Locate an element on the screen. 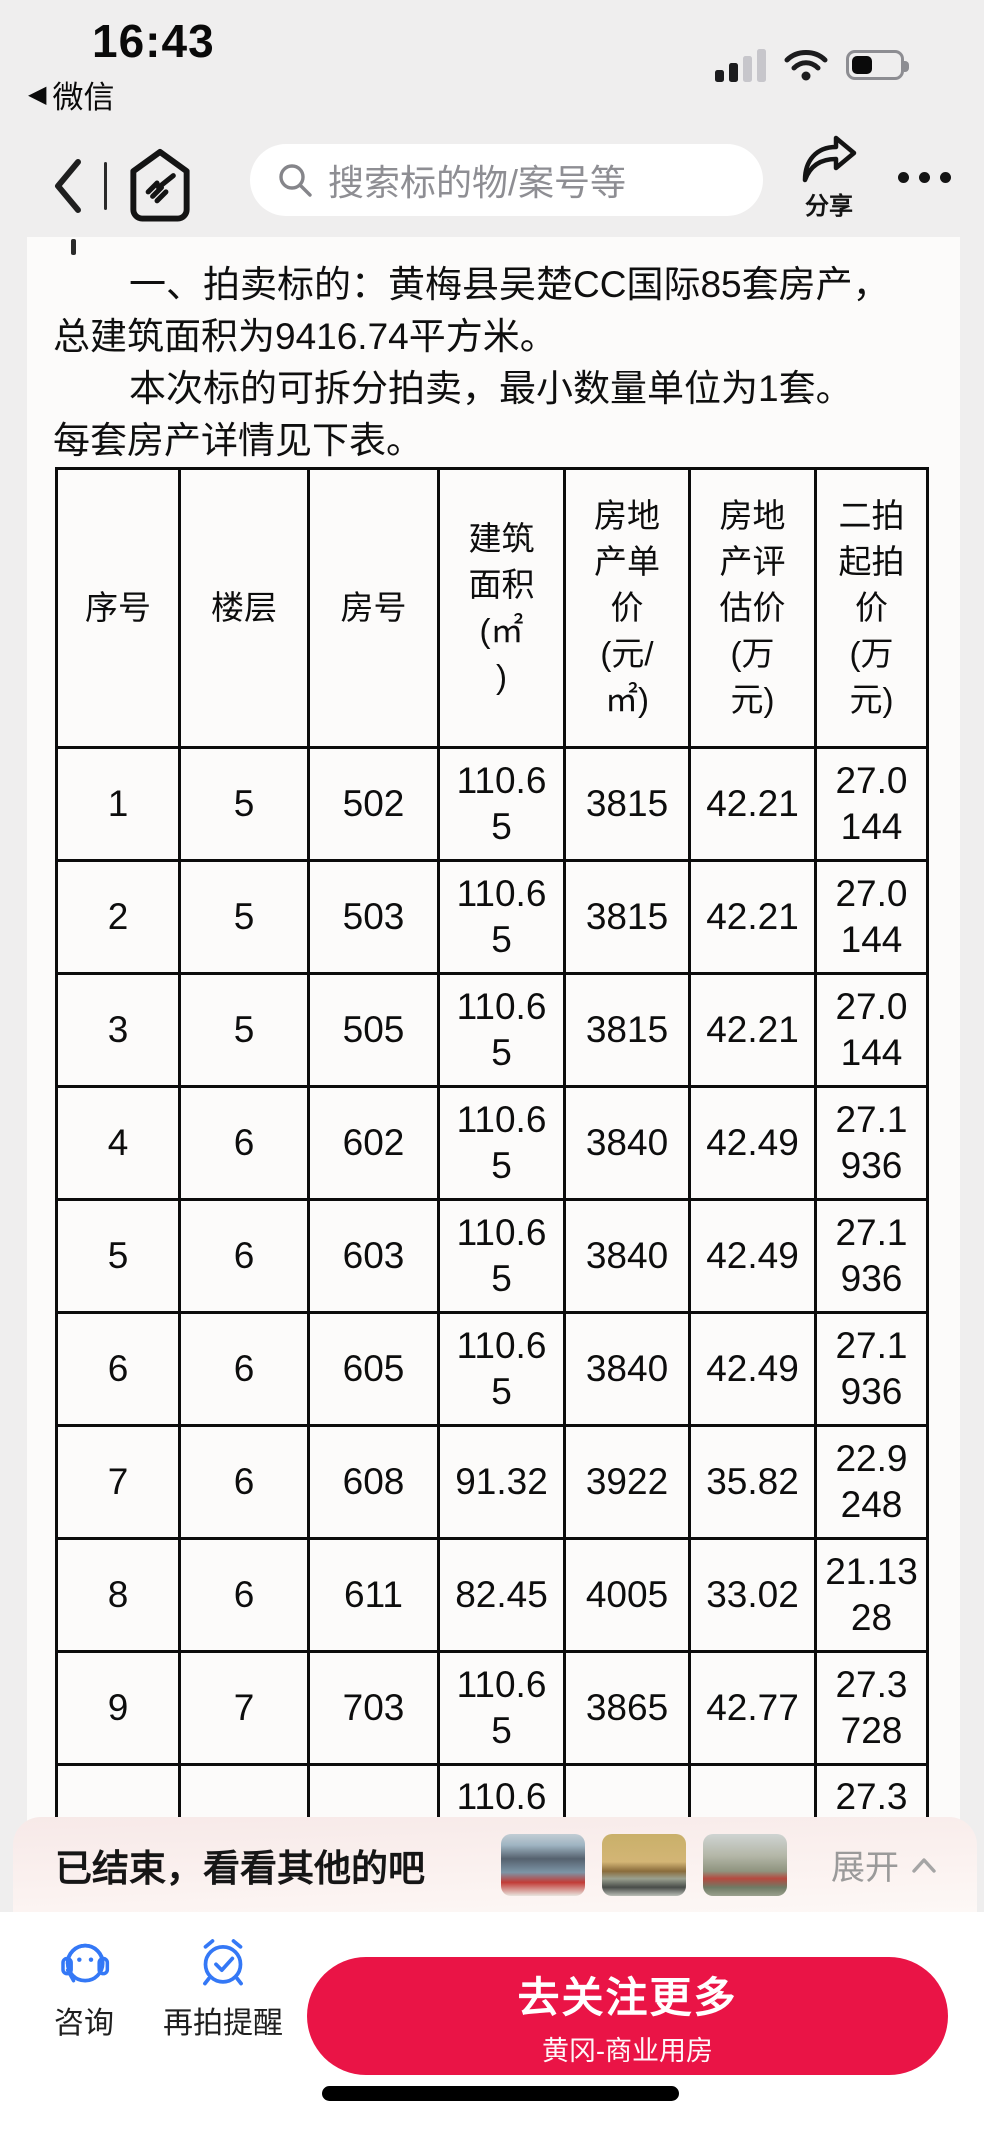  back-to-app: ◀ 微信 is located at coordinates (71, 94).